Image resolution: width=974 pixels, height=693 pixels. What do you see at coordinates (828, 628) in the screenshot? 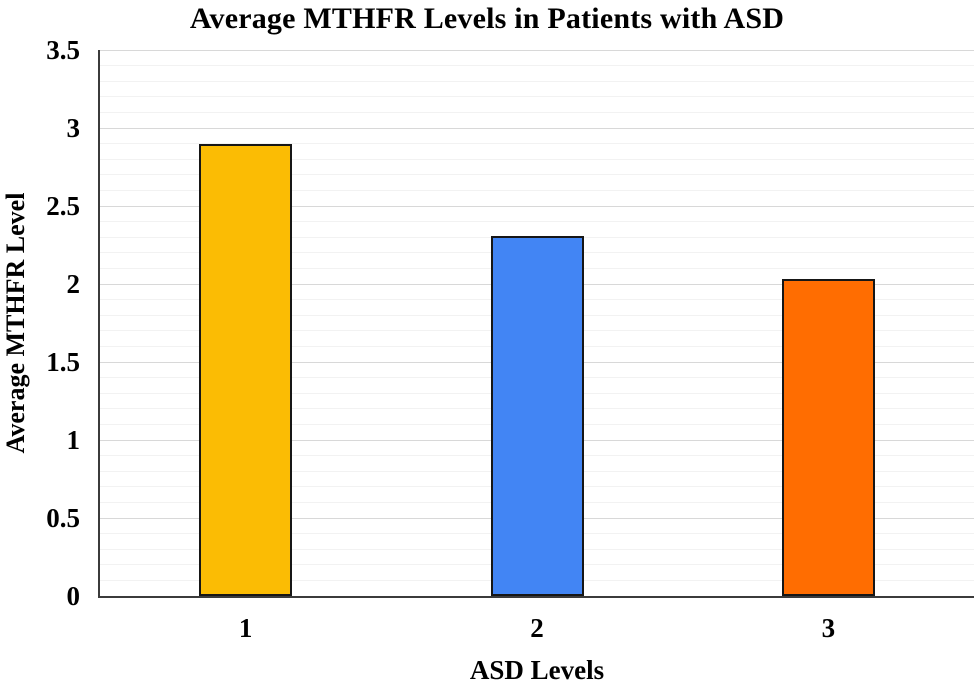
I see `x-tick-label: 3` at bounding box center [828, 628].